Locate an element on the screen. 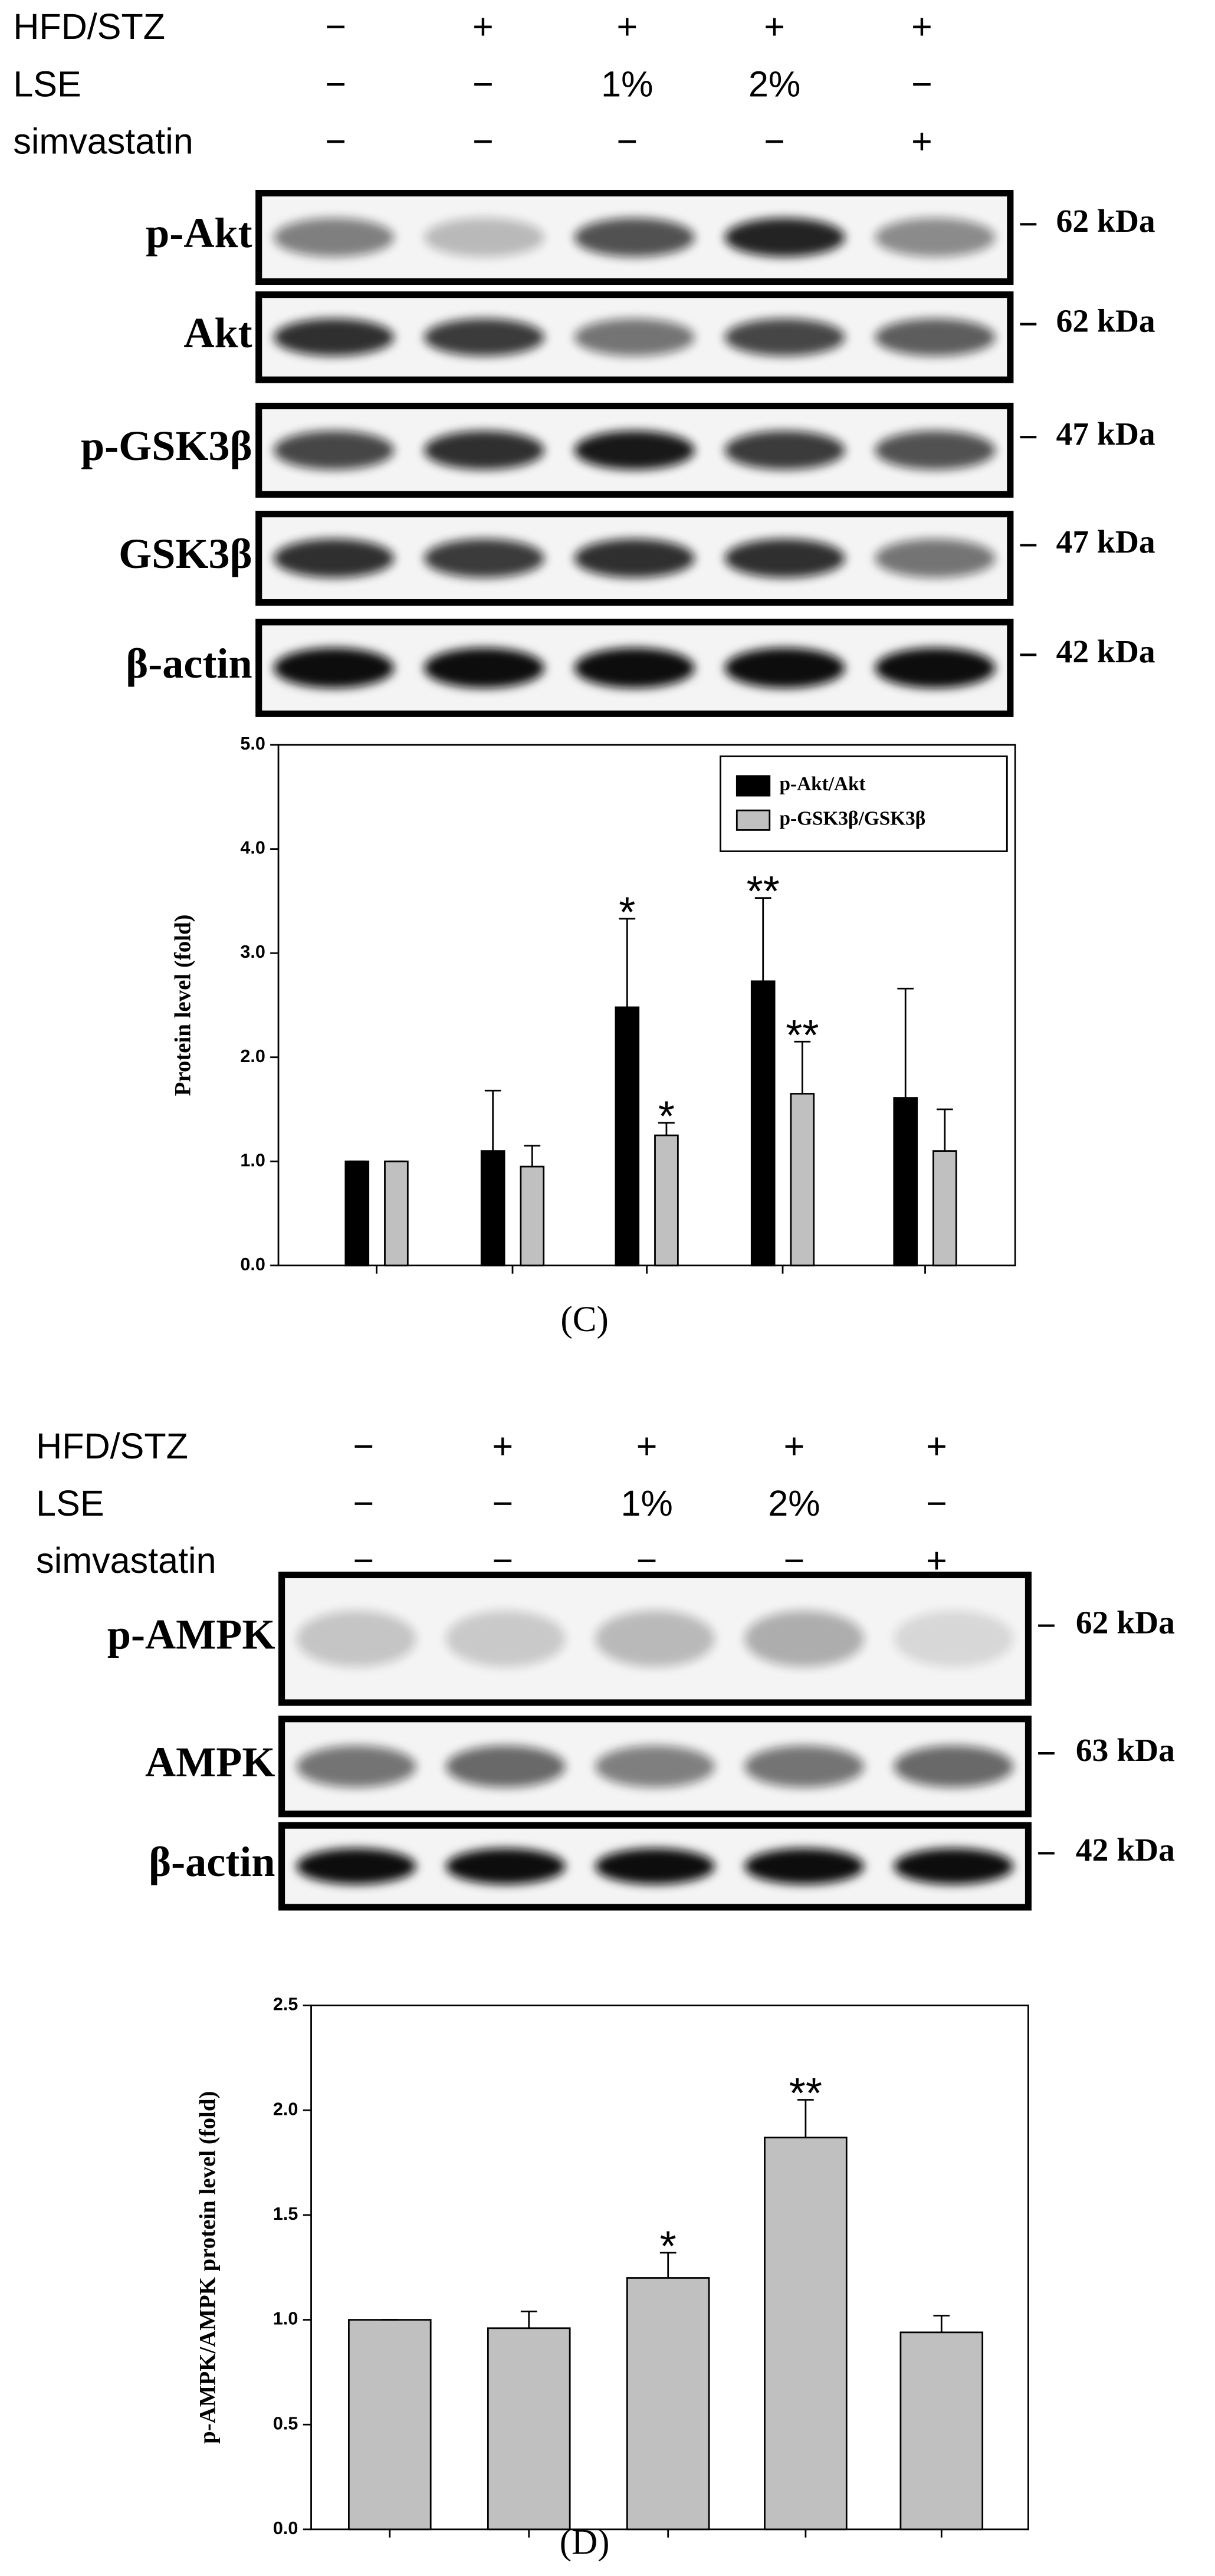  legend-swatch is located at coordinates (753, 820).